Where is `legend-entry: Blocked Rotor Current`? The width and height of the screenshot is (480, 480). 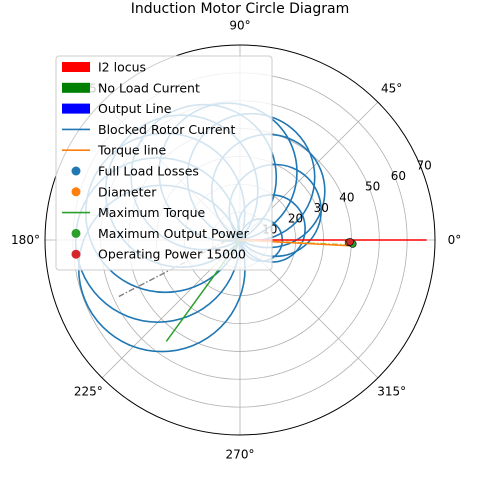
legend-entry: Blocked Rotor Current is located at coordinates (148, 129).